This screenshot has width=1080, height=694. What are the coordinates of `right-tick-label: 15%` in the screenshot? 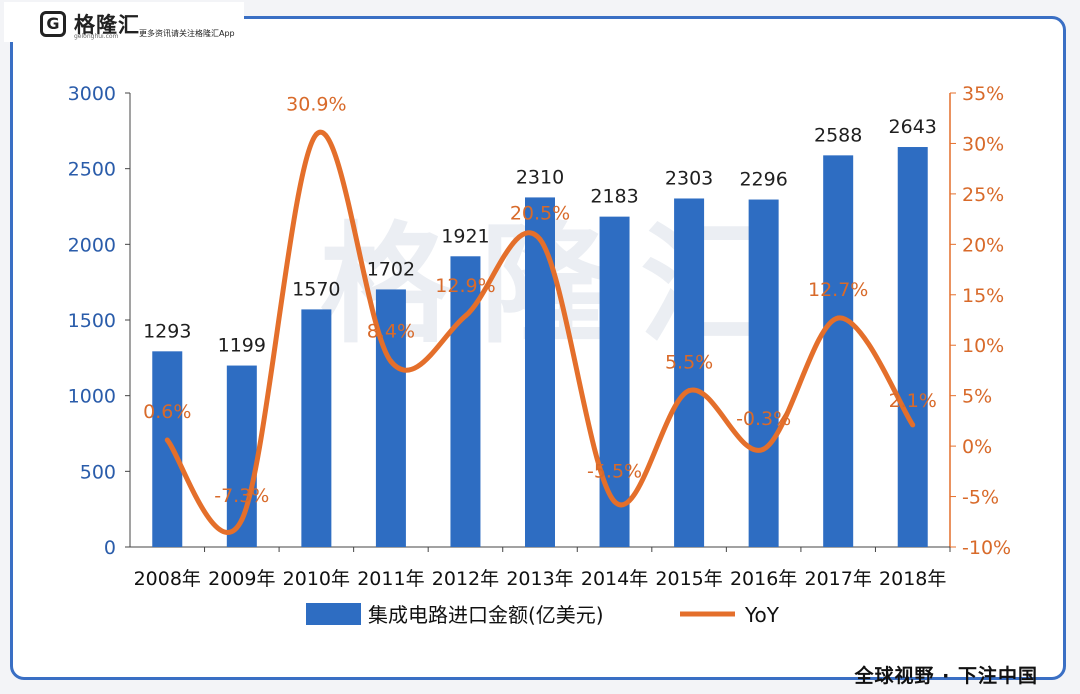 It's located at (983, 296).